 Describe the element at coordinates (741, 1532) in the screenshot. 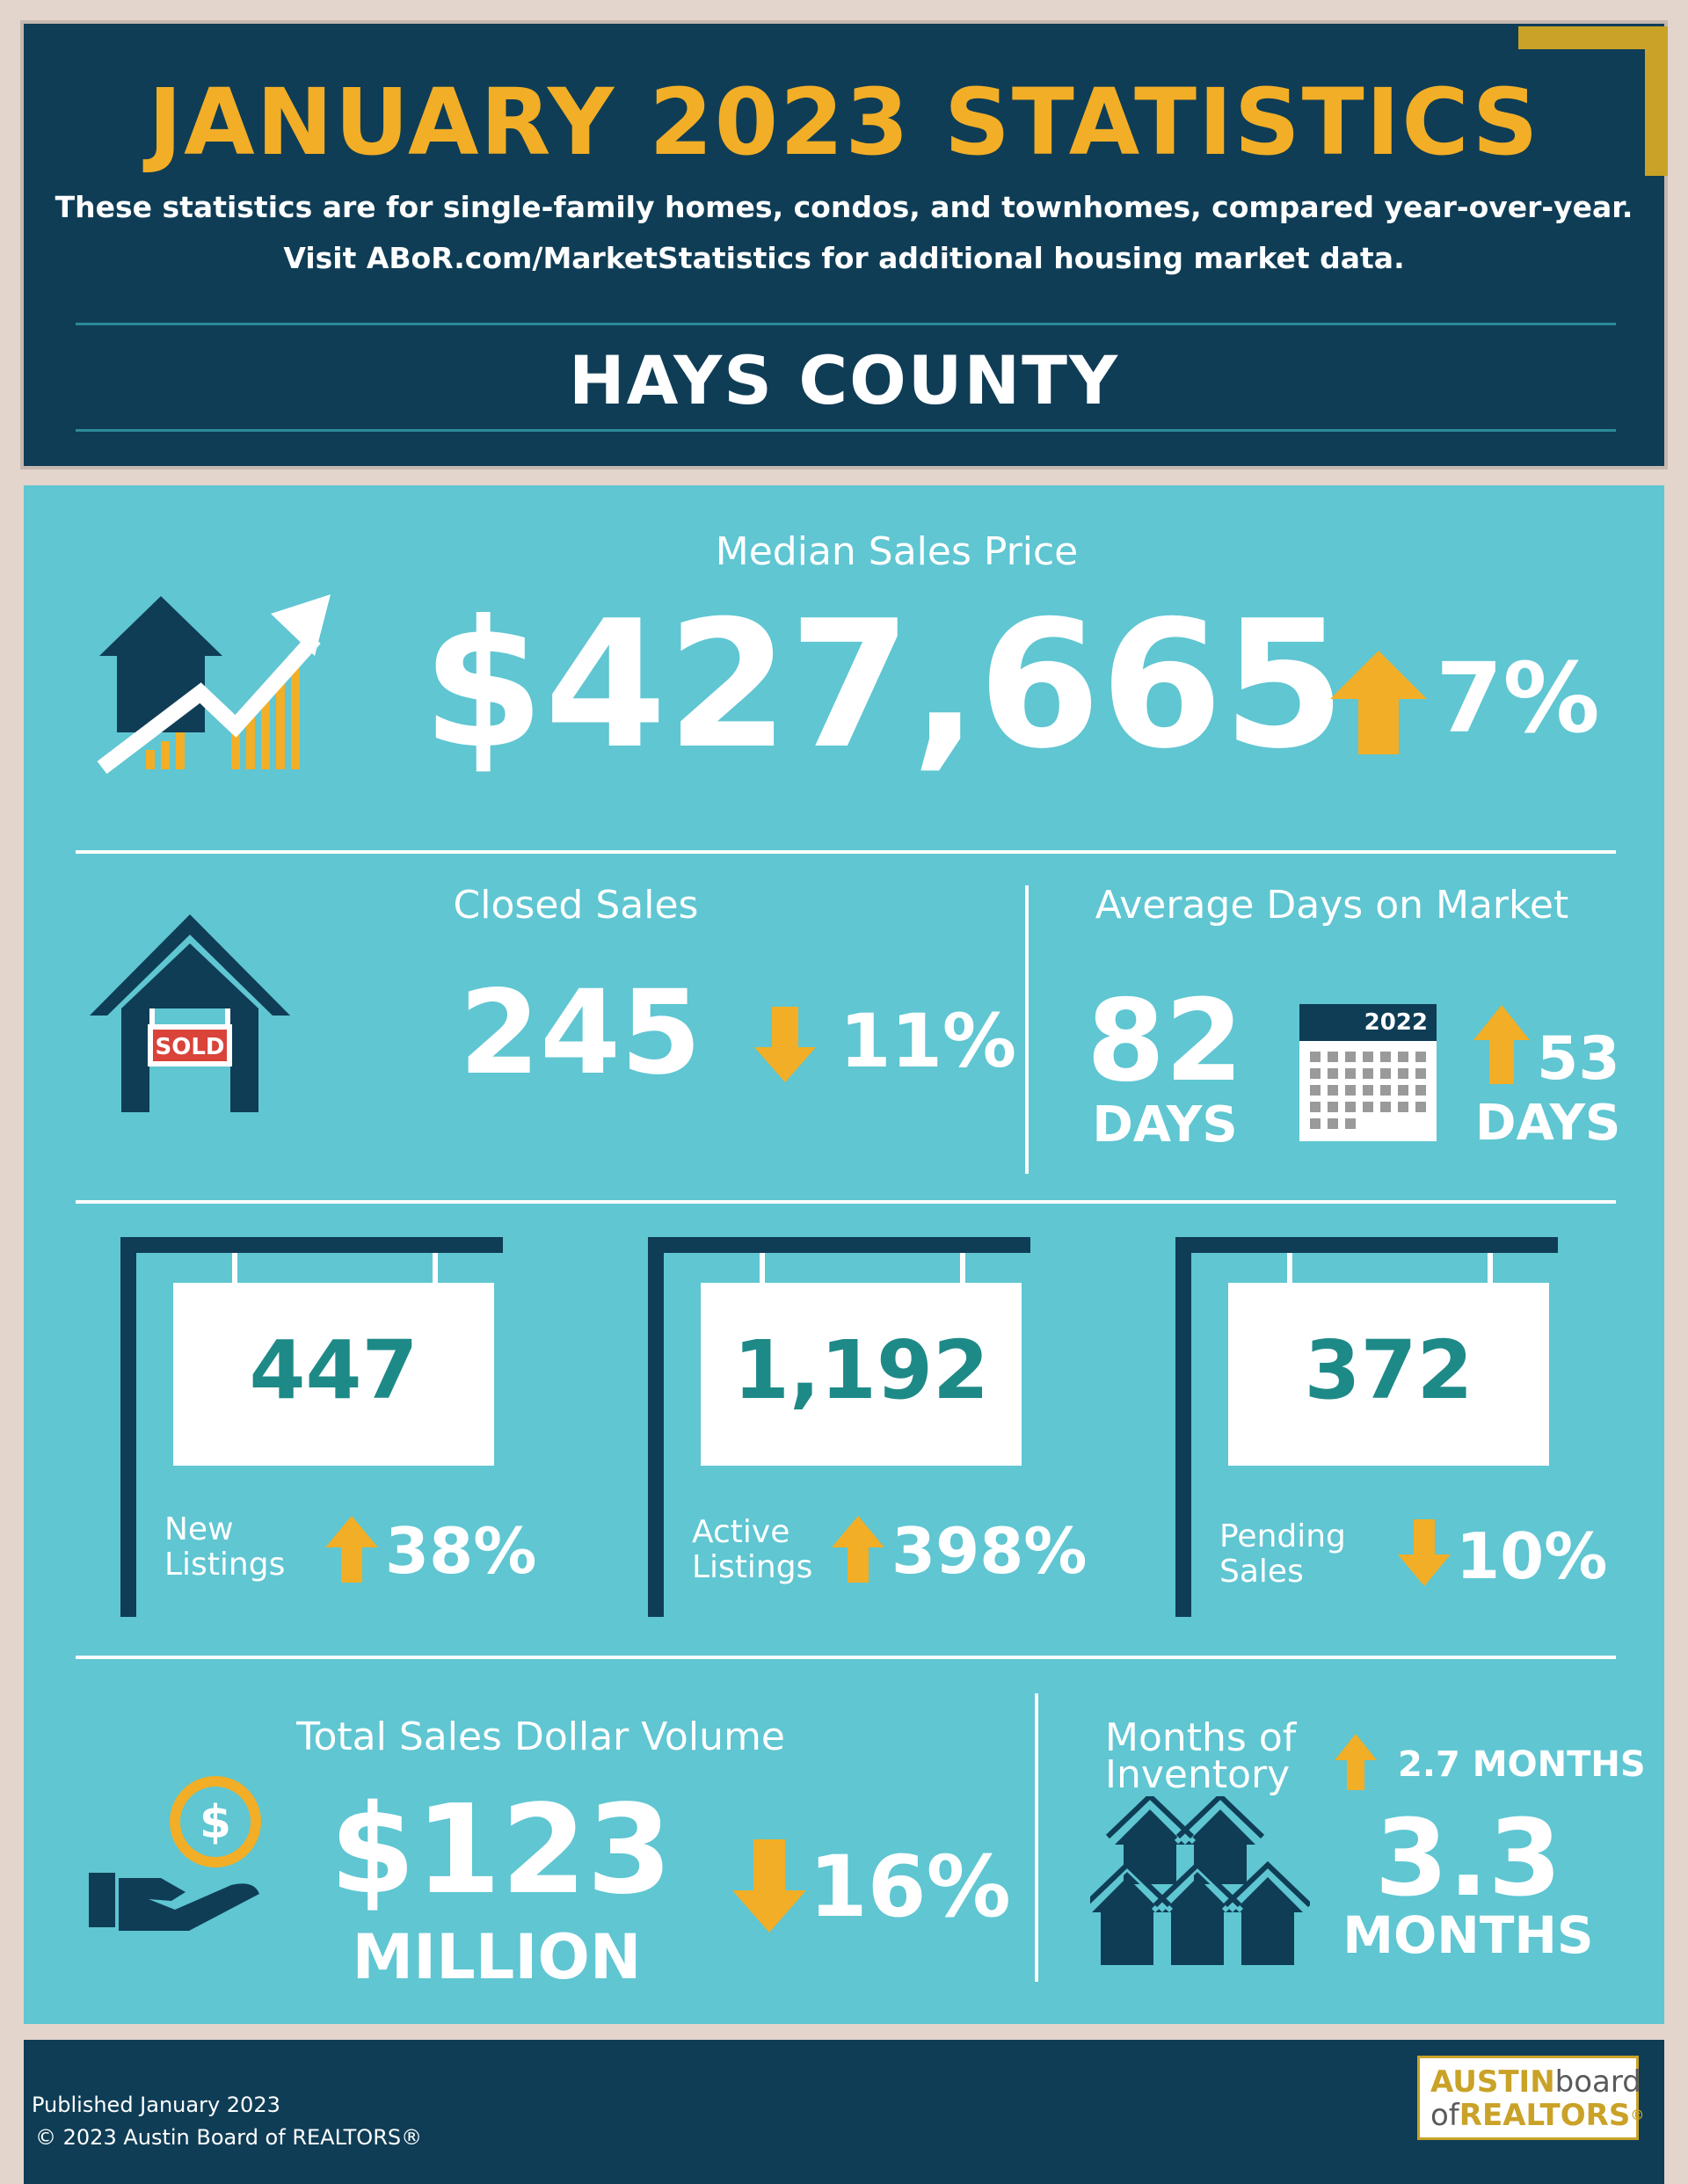

I see `active-listings-label-1: Active` at that location.